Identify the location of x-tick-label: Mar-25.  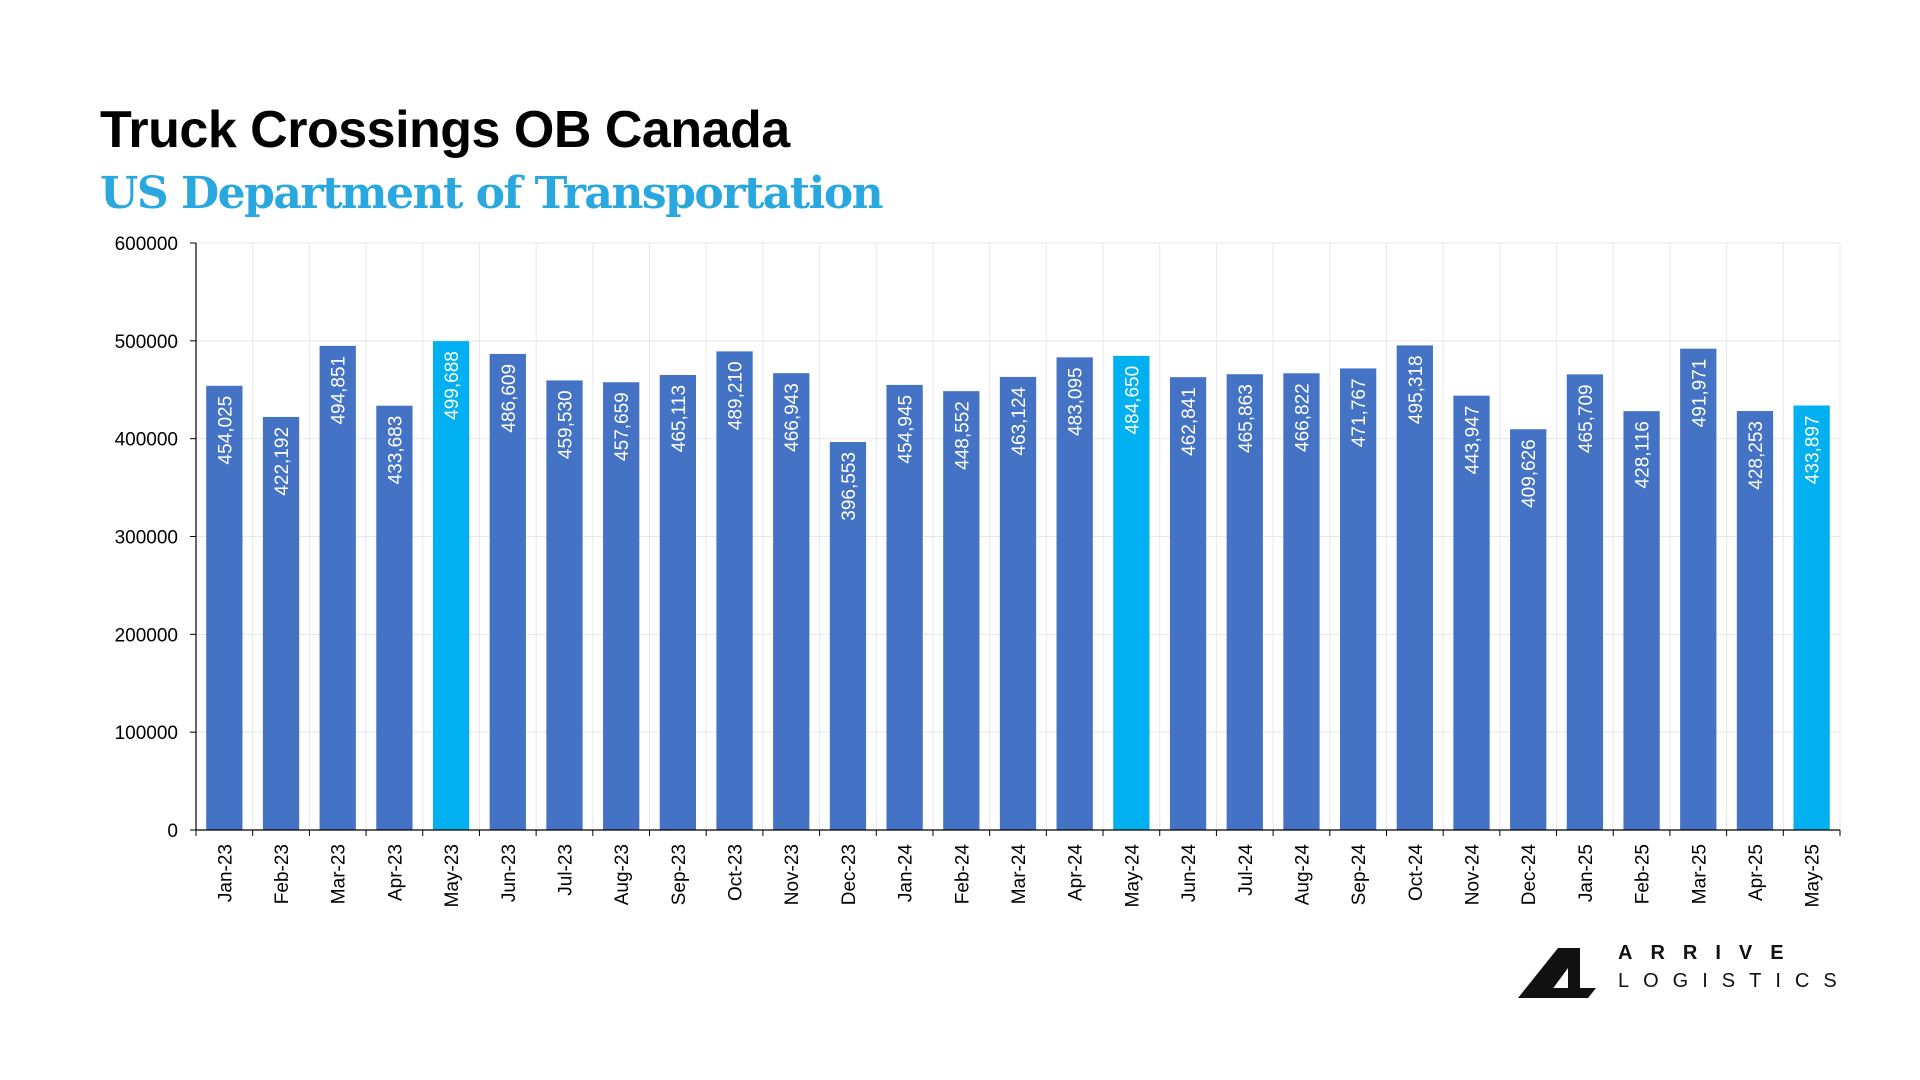
(1699, 874).